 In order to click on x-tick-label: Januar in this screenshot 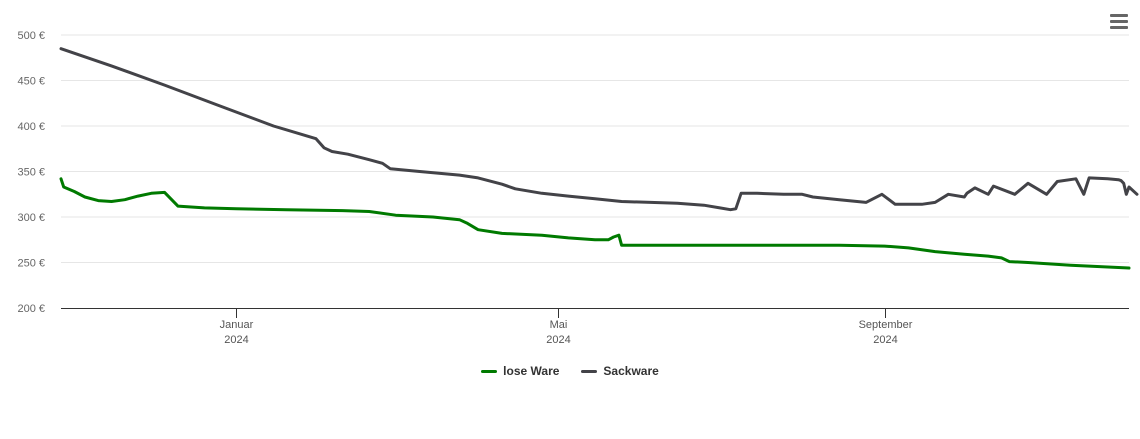, I will do `click(237, 325)`.